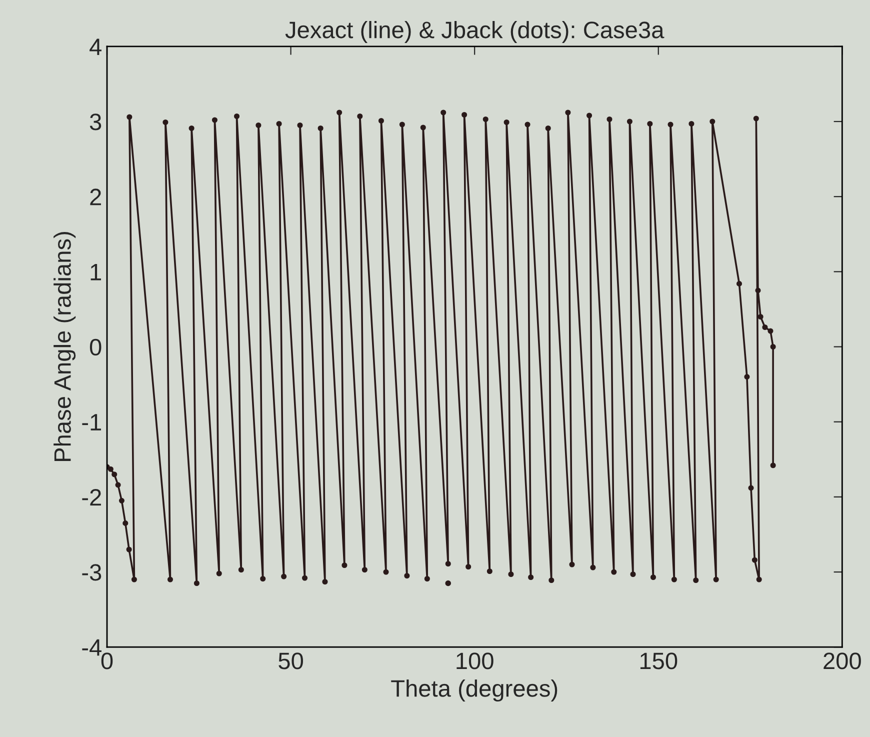 The image size is (870, 737). What do you see at coordinates (95, 197) in the screenshot?
I see `y-tick-label: 2` at bounding box center [95, 197].